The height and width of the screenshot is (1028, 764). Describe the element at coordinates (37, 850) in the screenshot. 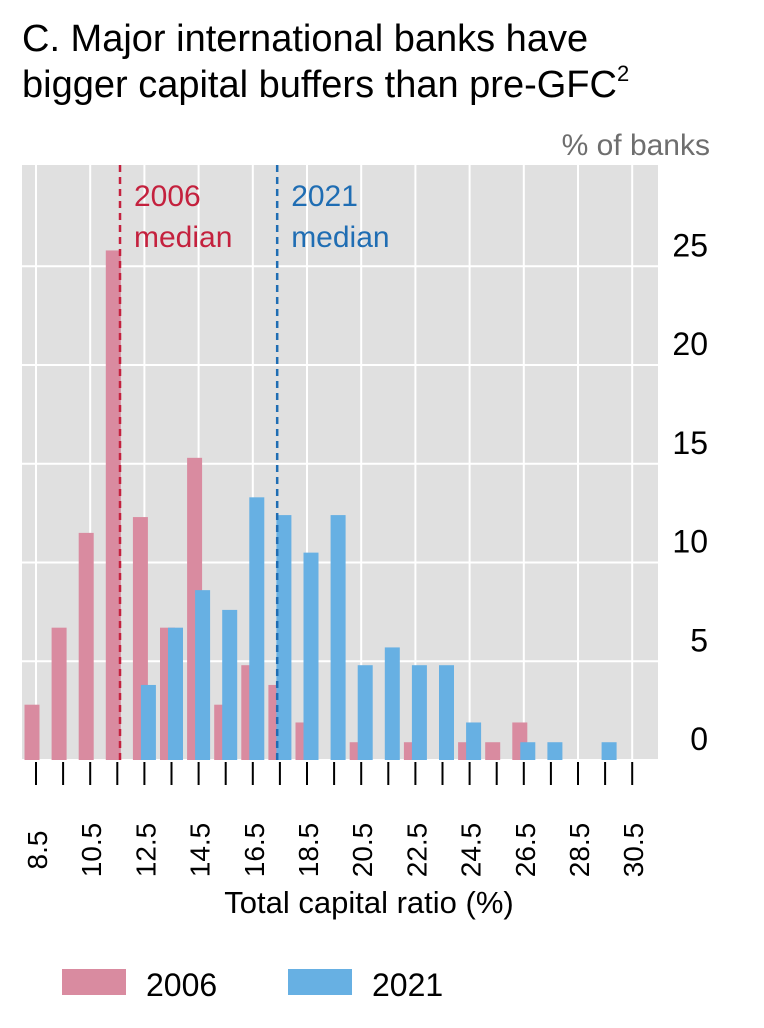

I see `x-tick-label: 8.5` at that location.